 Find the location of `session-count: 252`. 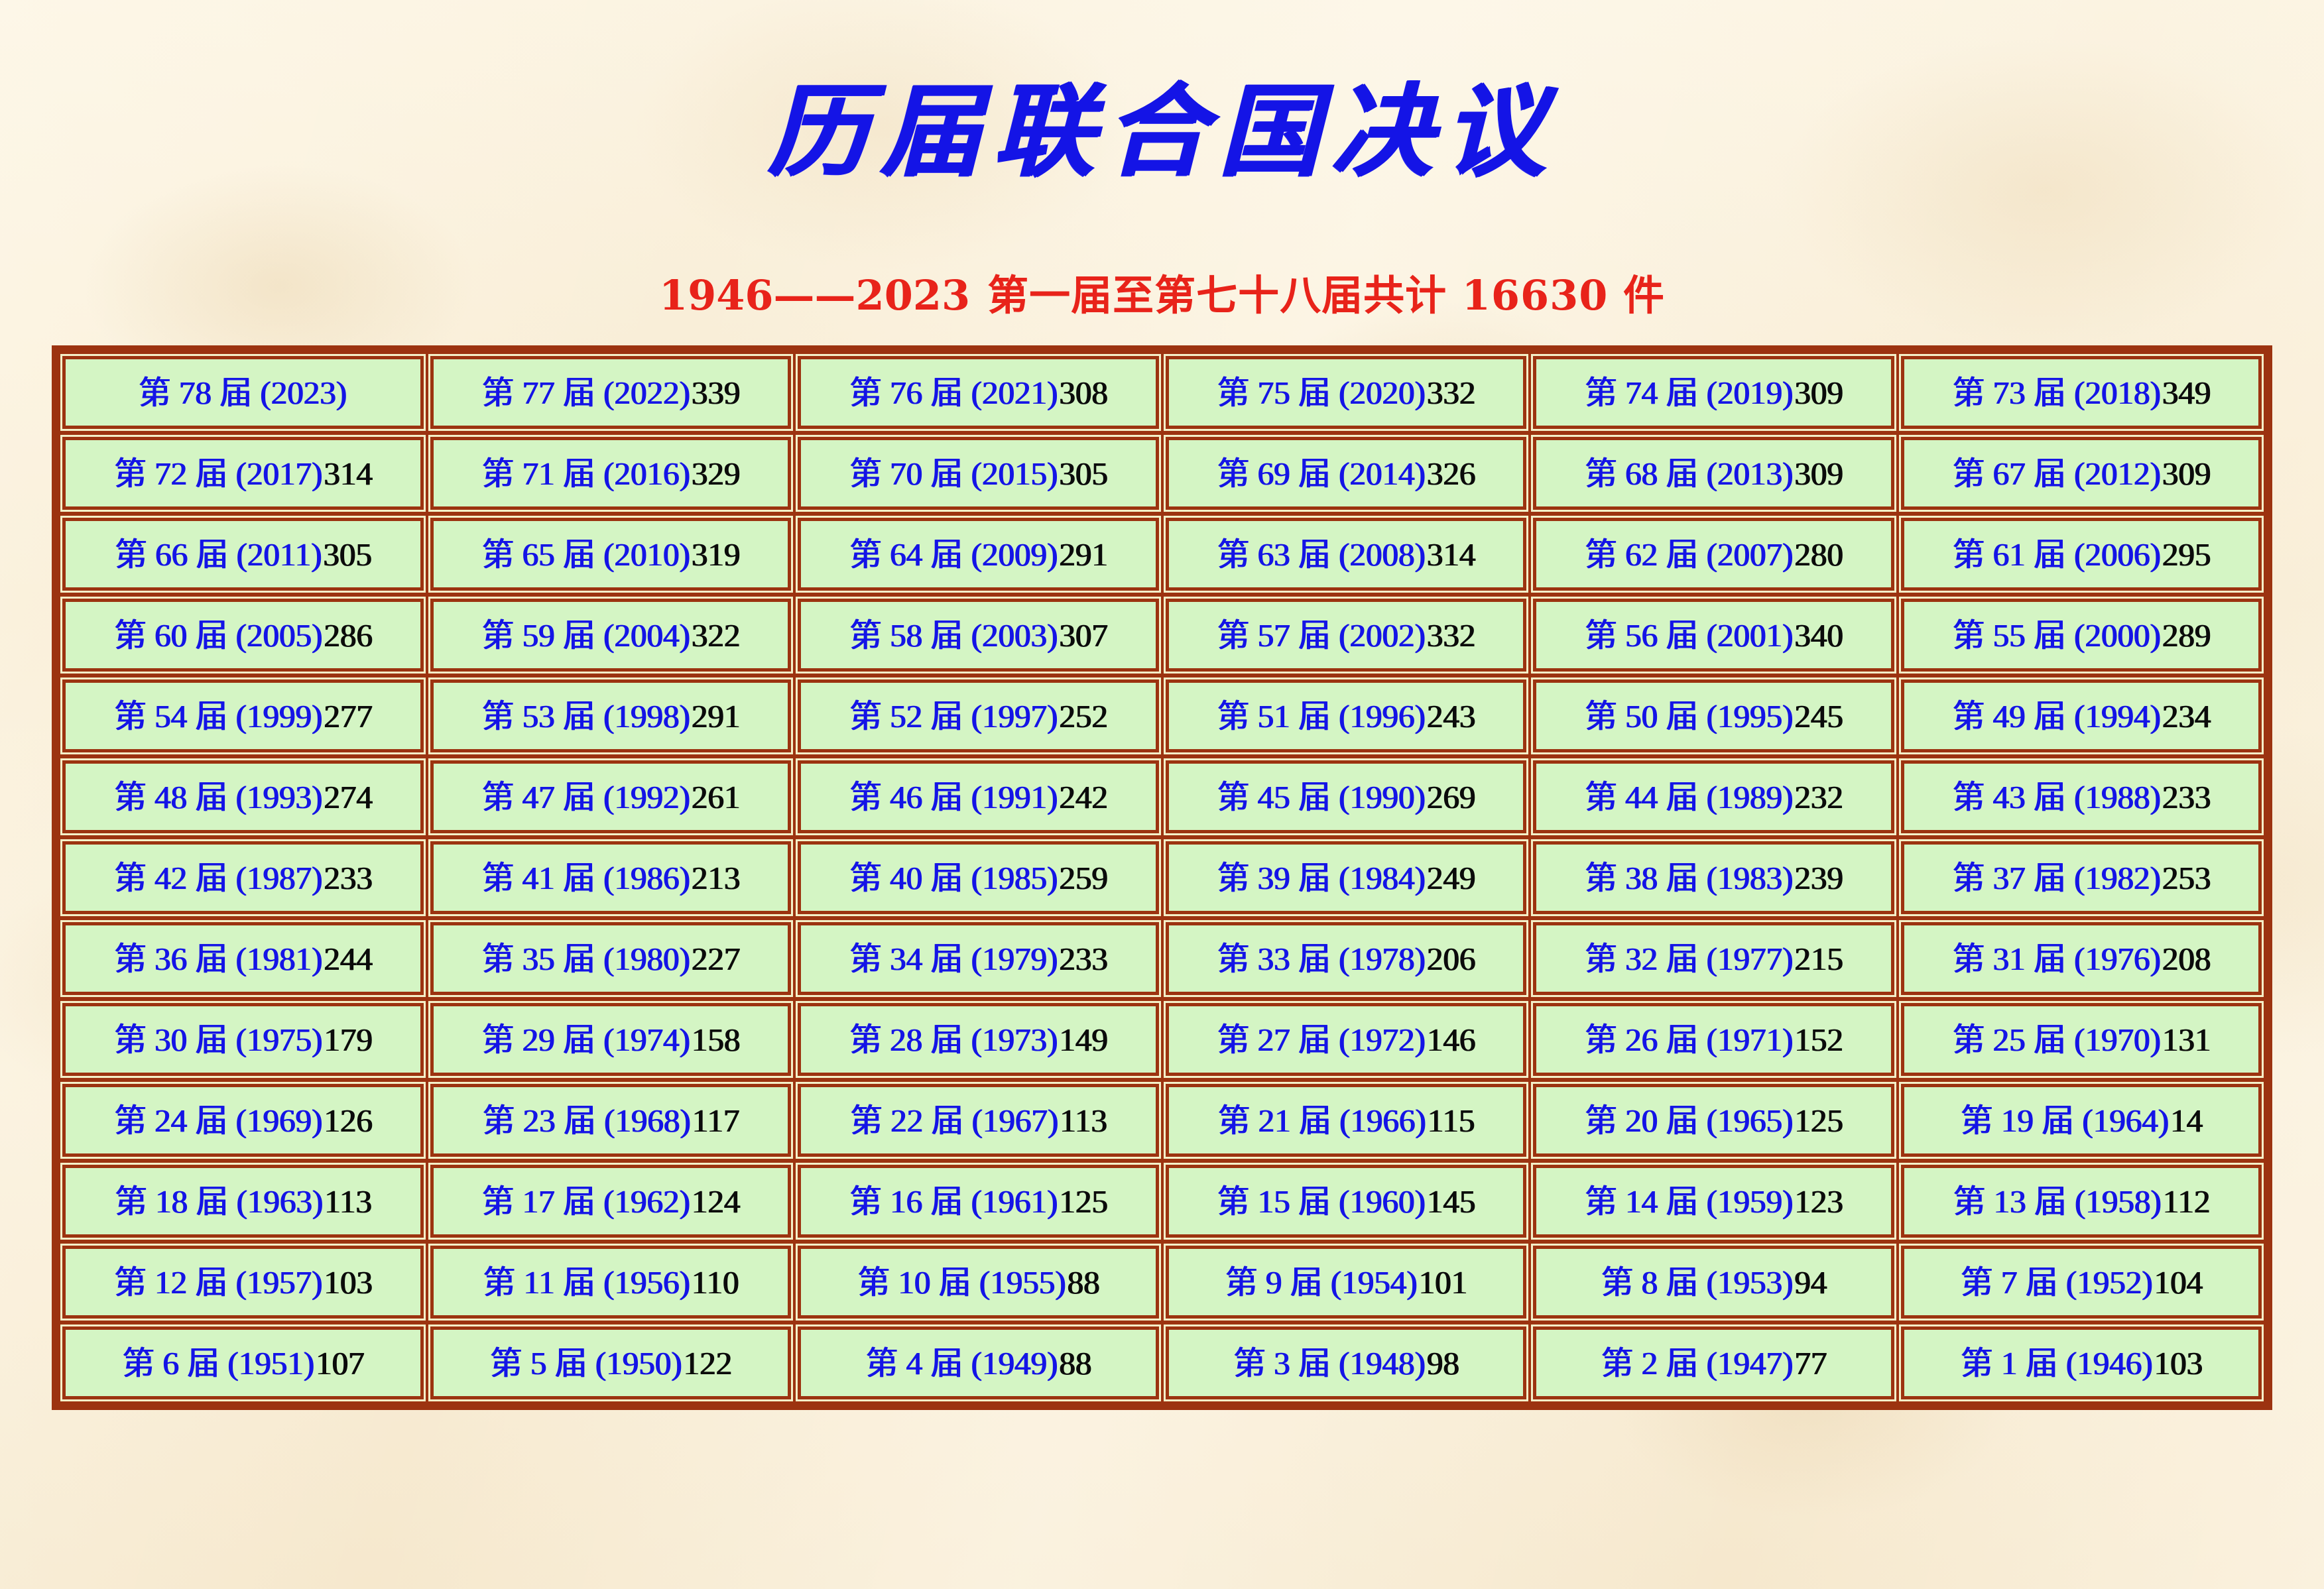

session-count: 252 is located at coordinates (1083, 716).